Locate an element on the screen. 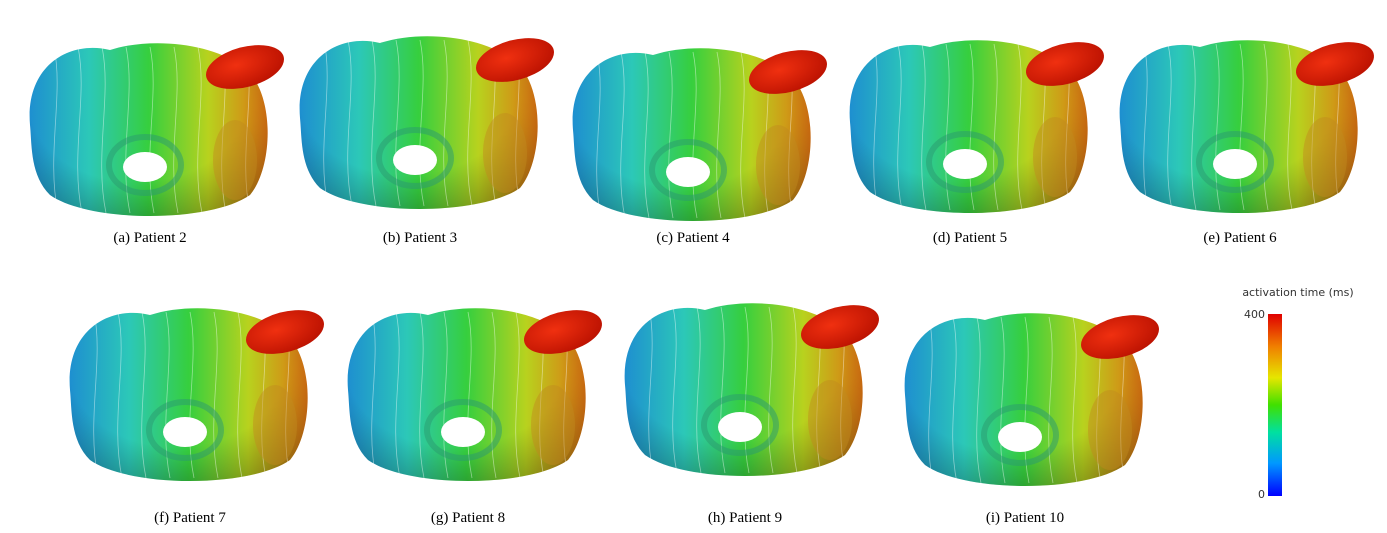 This screenshot has height=533, width=1387. panel-caption: (h) Patient 9 is located at coordinates (745, 518).